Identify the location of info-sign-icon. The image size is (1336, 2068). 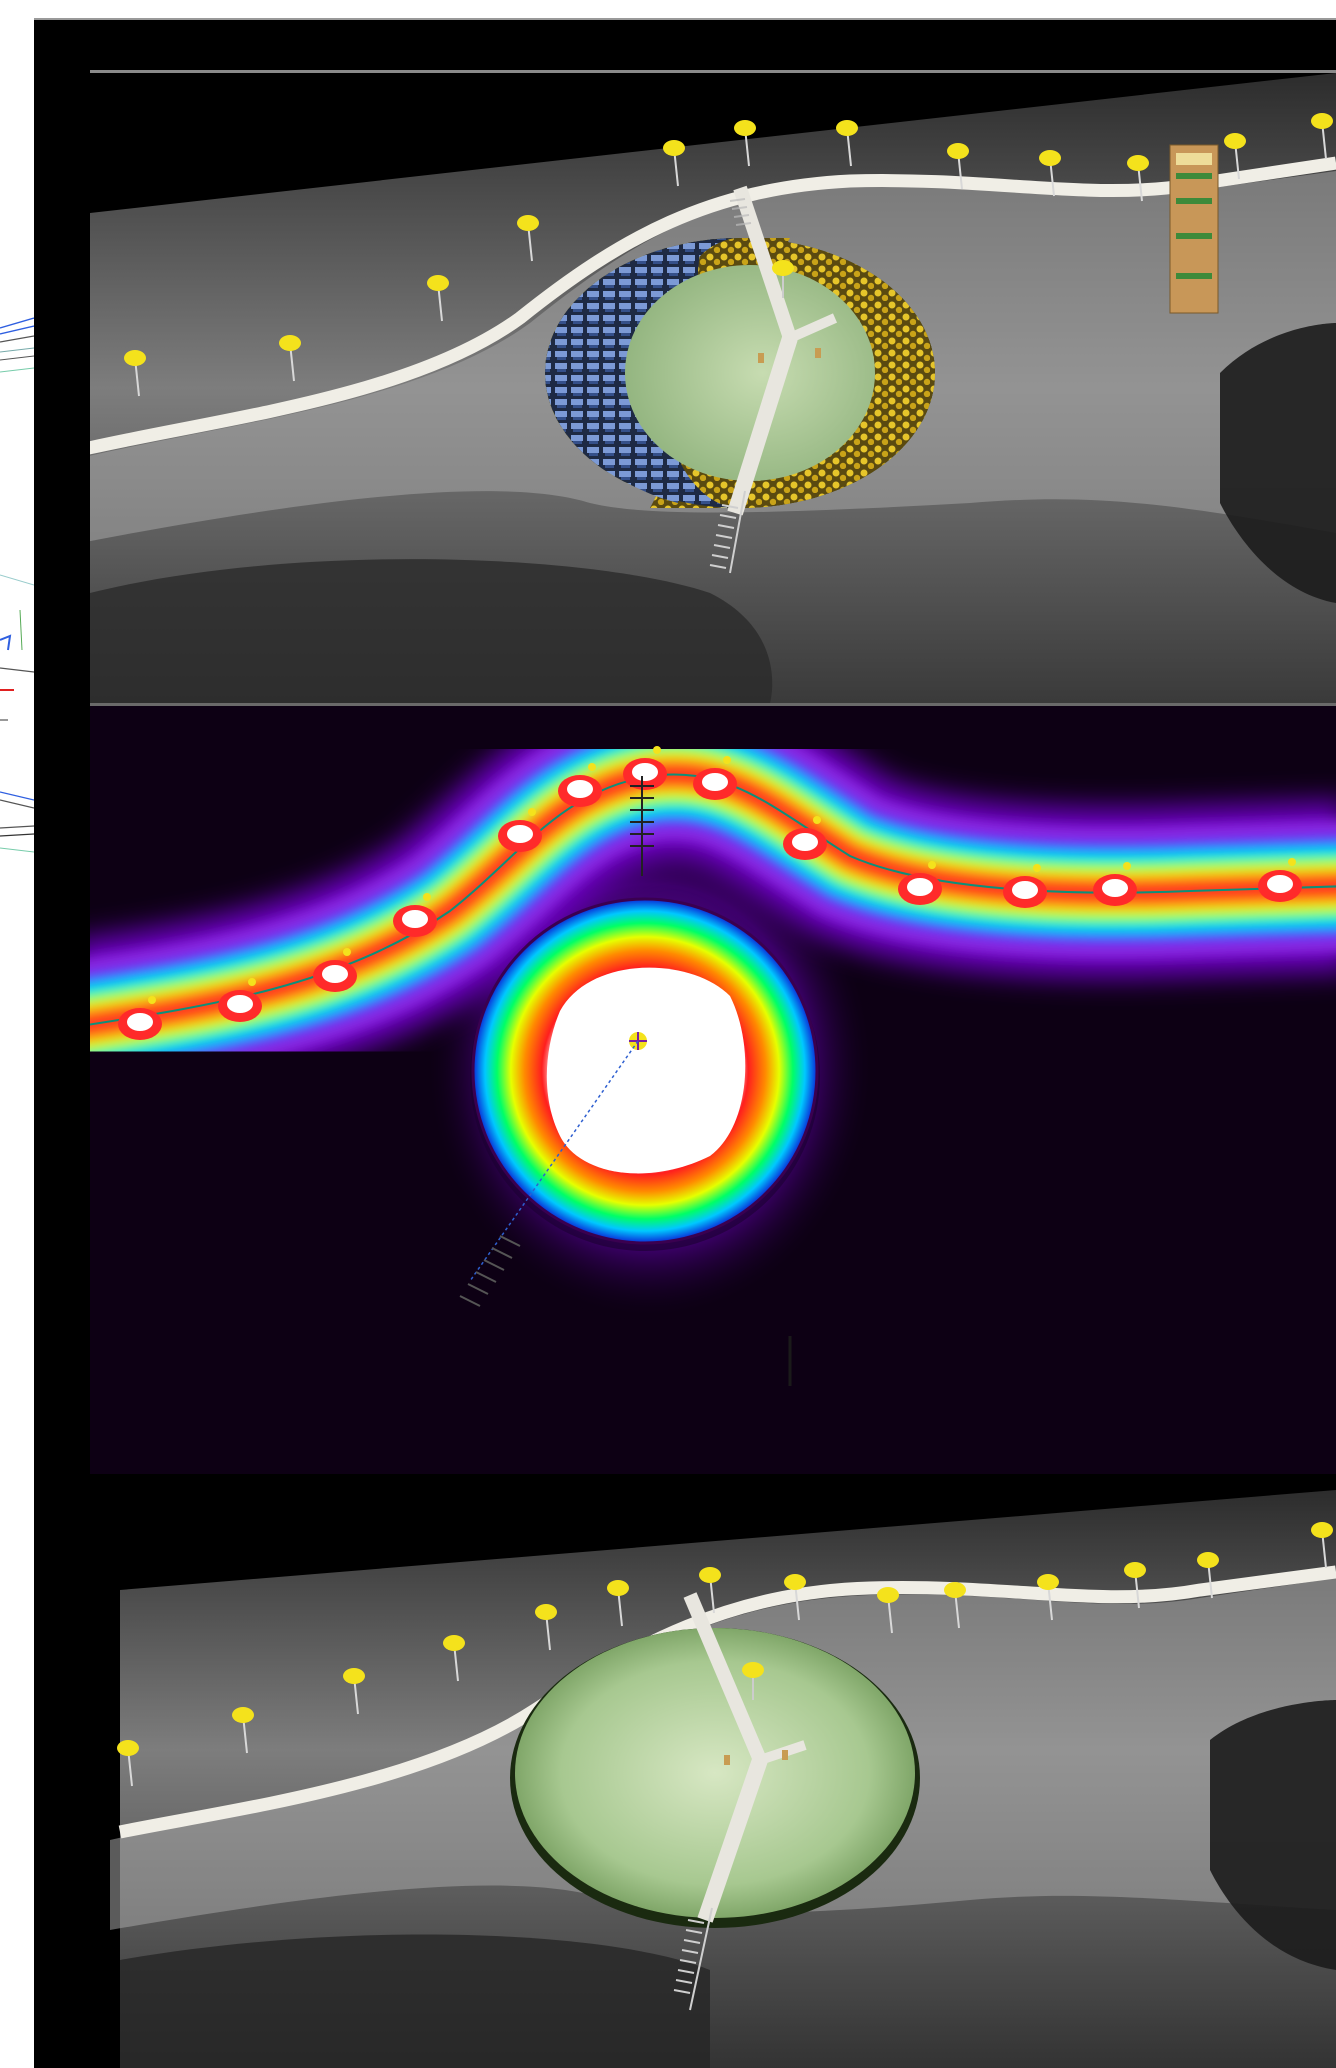
(1194, 229).